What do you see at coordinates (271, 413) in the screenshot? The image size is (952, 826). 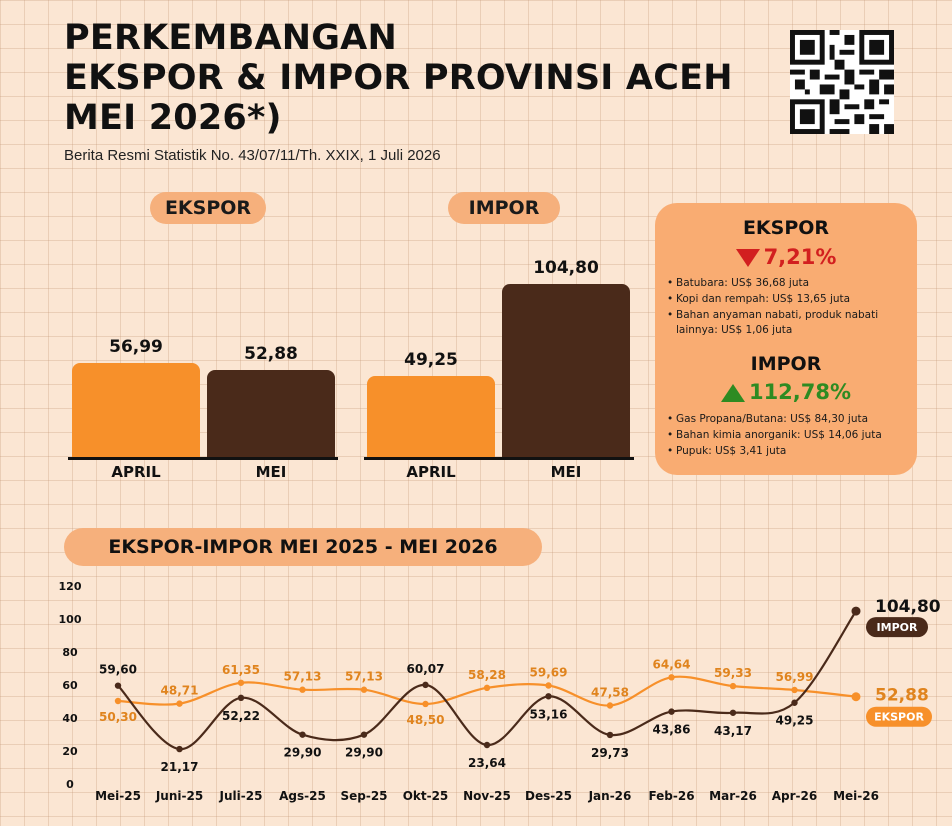 I see `ekspor-mei-bar` at bounding box center [271, 413].